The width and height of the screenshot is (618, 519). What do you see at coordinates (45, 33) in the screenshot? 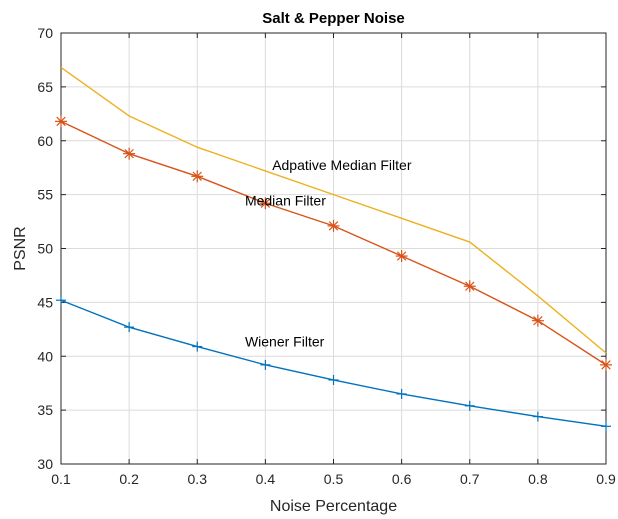
I see `y-tick-label: 70` at bounding box center [45, 33].